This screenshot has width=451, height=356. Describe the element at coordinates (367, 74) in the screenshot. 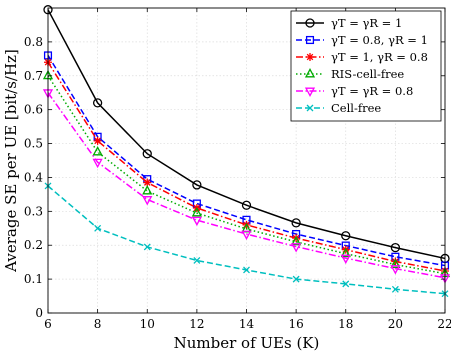

I see `legend-label: RIS-cell-free` at that location.